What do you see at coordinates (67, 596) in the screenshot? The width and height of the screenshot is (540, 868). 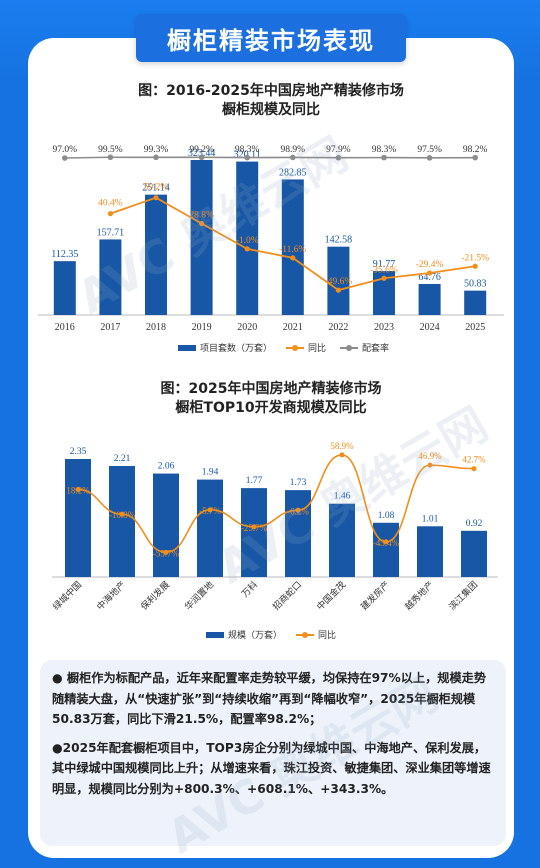 I see `x-tick-label: 绿城中国` at bounding box center [67, 596].